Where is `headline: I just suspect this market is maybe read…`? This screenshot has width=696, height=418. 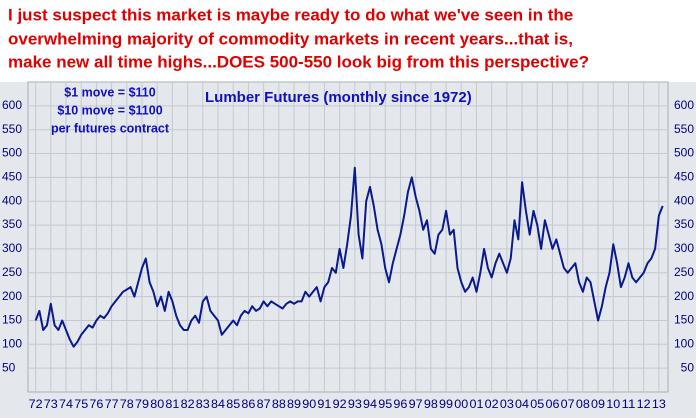
headline: I just suspect this market is maybe read… is located at coordinates (290, 14).